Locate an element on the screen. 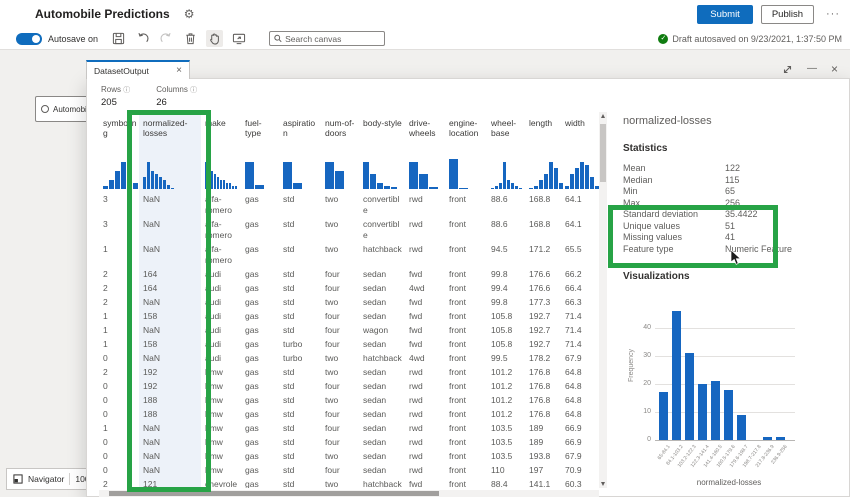 This screenshot has height=497, width=850. expand-icon is located at coordinates (787, 69).